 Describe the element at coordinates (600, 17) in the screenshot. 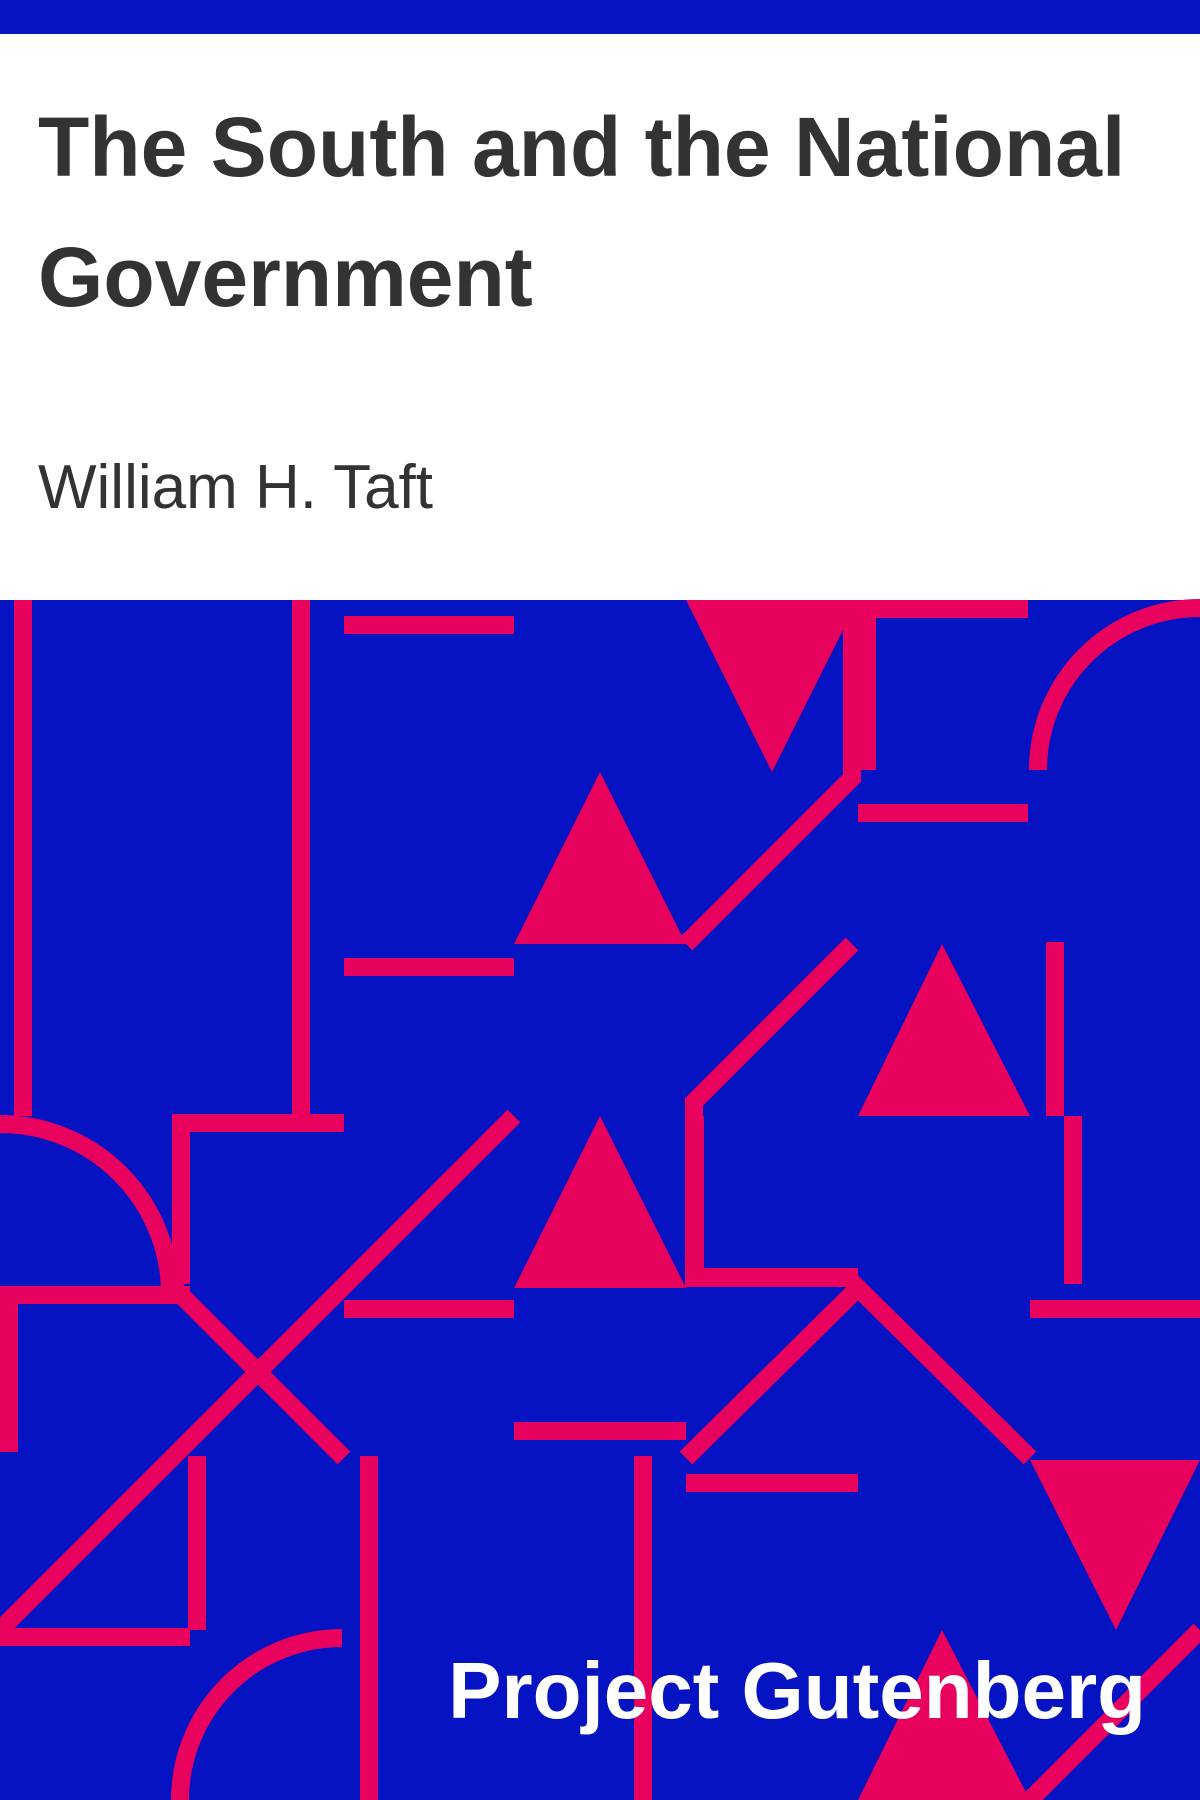

I see `top-blue-band` at that location.